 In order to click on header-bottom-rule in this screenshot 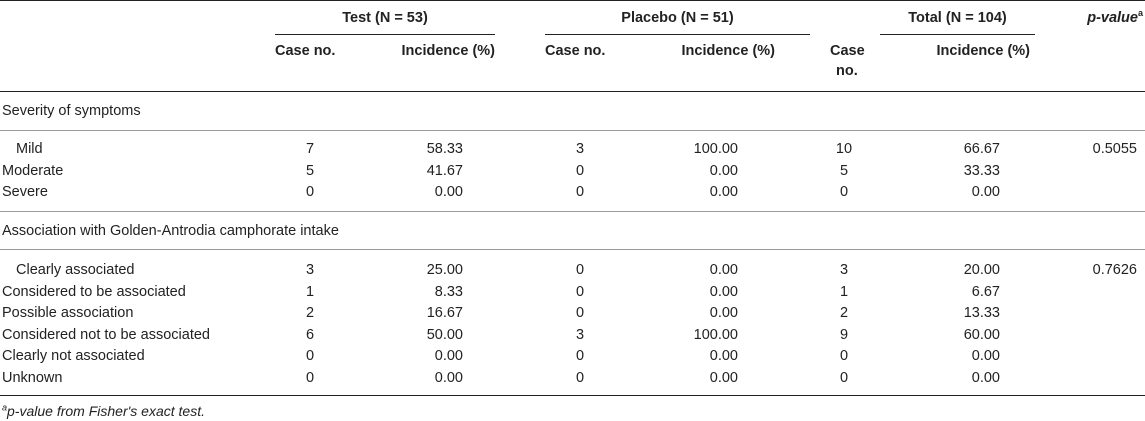, I will do `click(572, 91)`.